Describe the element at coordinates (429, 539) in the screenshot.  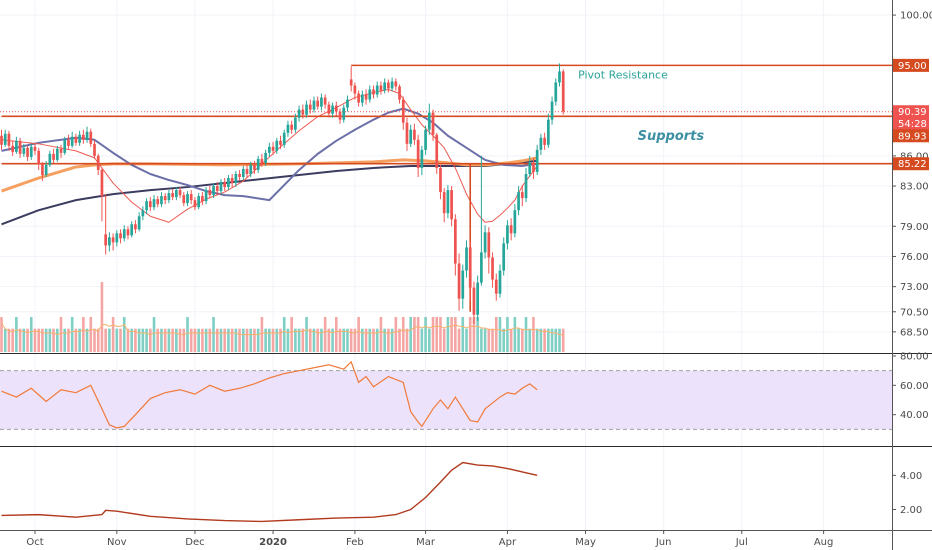
I see `time-axis: Oct Nov Dec 2020 Feb Mar Apr May Jun Jul Aug` at that location.